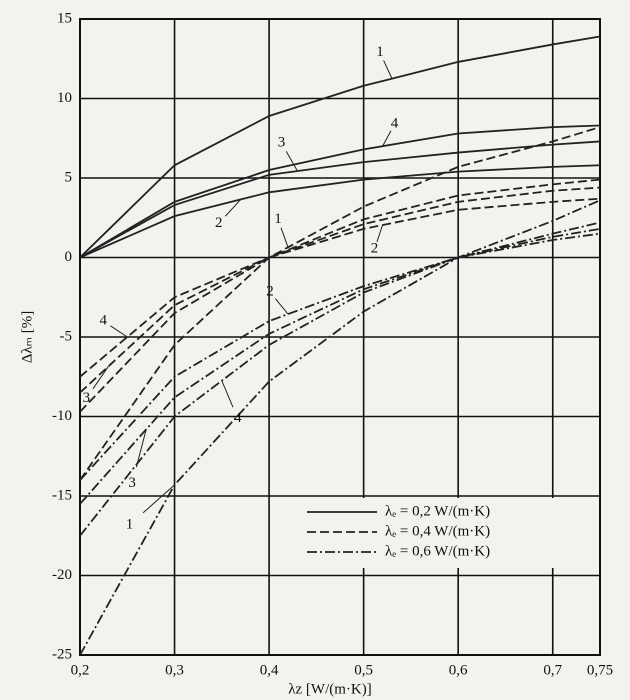 The image size is (630, 700). Describe the element at coordinates (363, 670) in the screenshot. I see `x-tick-label: 0,5` at that location.